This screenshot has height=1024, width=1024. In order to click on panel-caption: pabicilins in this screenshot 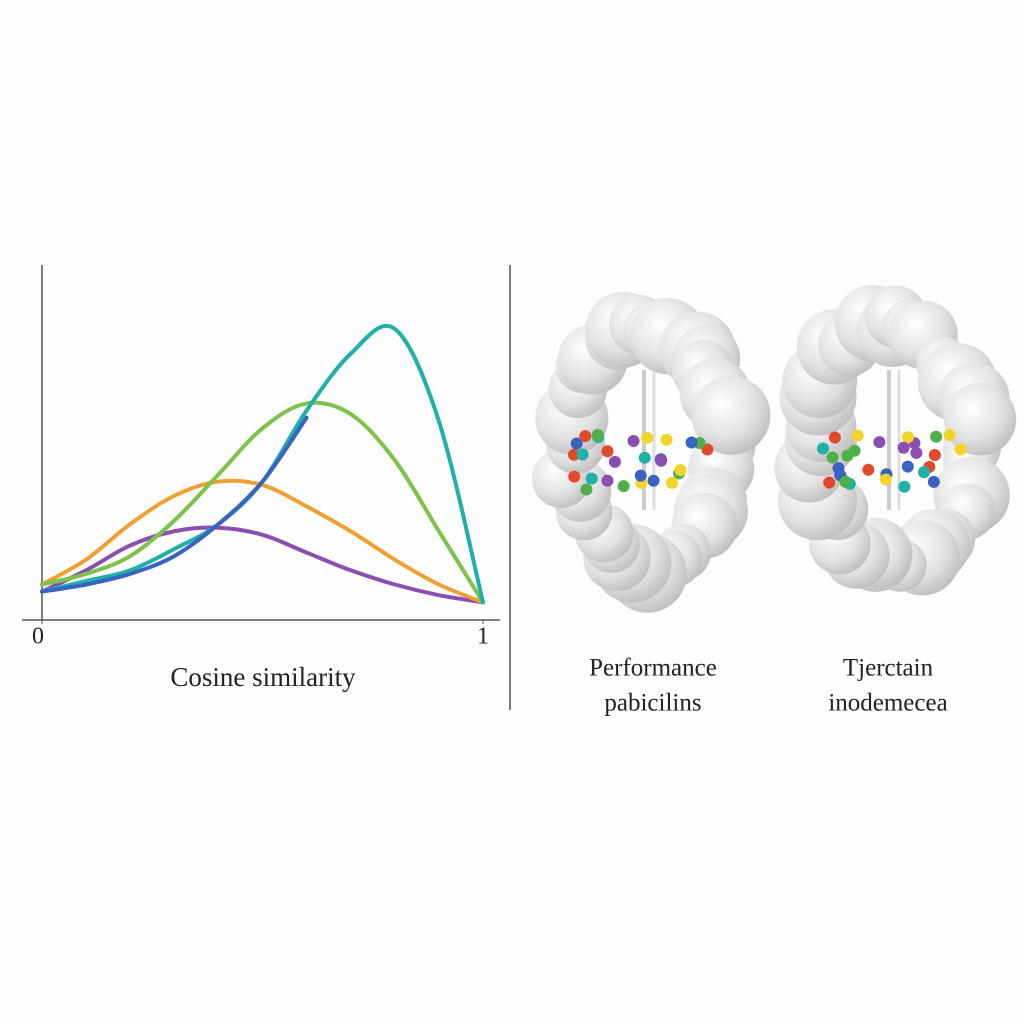, I will do `click(652, 703)`.